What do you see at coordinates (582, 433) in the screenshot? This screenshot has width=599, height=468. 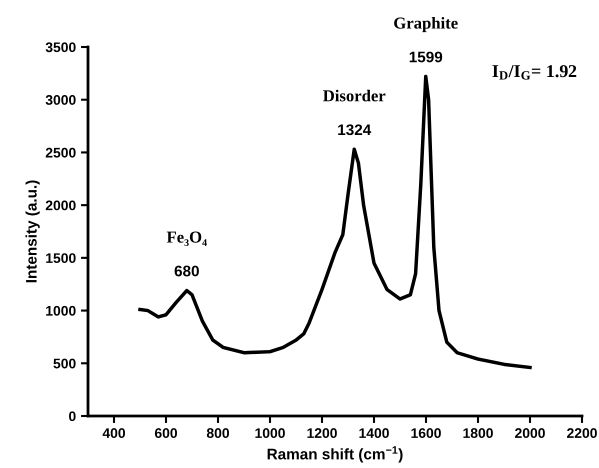 I see `x-tick-label: 2200` at bounding box center [582, 433].